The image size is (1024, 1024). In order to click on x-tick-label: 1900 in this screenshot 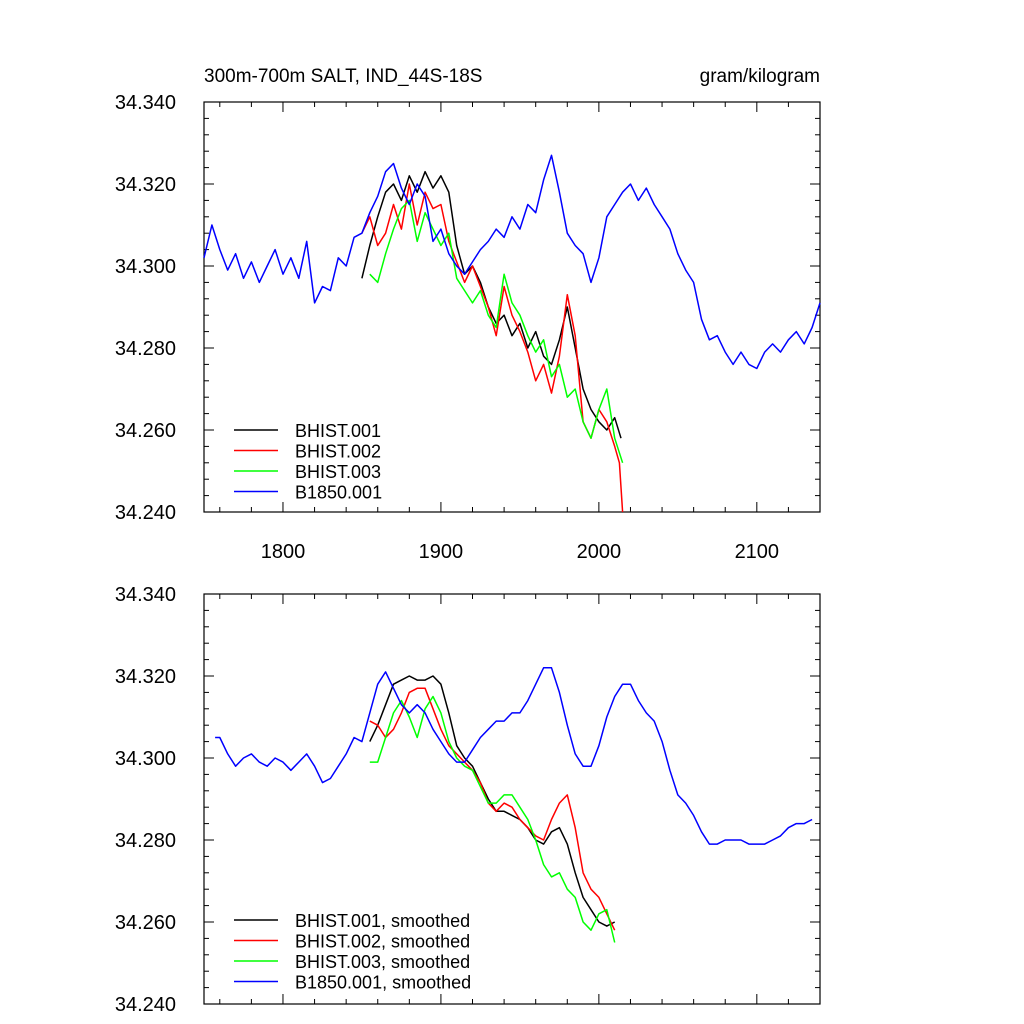, I will do `click(441, 552)`.